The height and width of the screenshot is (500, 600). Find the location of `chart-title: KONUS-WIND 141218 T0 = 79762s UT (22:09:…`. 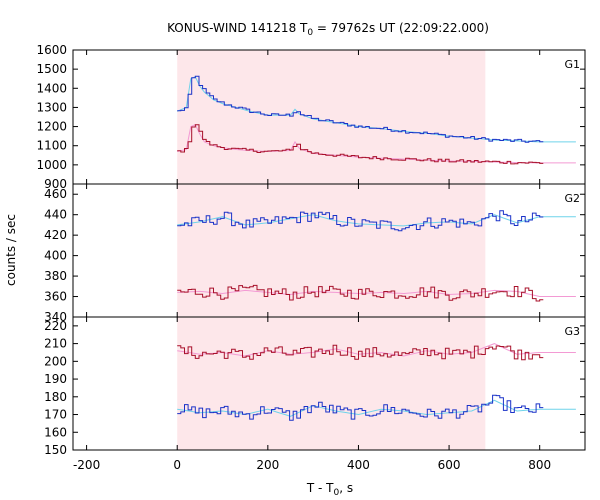

chart-title: KONUS-WIND 141218 T0 = 79762s UT (22:09:… is located at coordinates (328, 29).